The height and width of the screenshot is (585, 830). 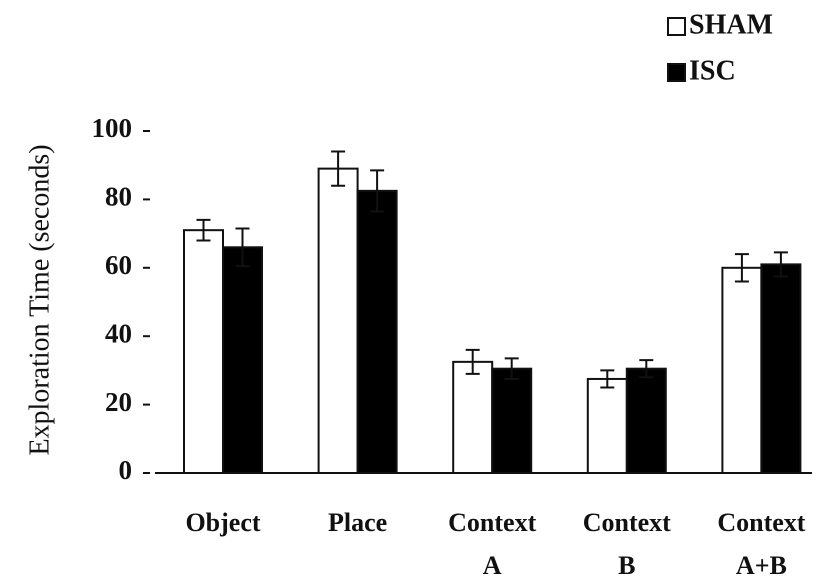 What do you see at coordinates (626, 565) in the screenshot?
I see `x-tick-label-line: B` at bounding box center [626, 565].